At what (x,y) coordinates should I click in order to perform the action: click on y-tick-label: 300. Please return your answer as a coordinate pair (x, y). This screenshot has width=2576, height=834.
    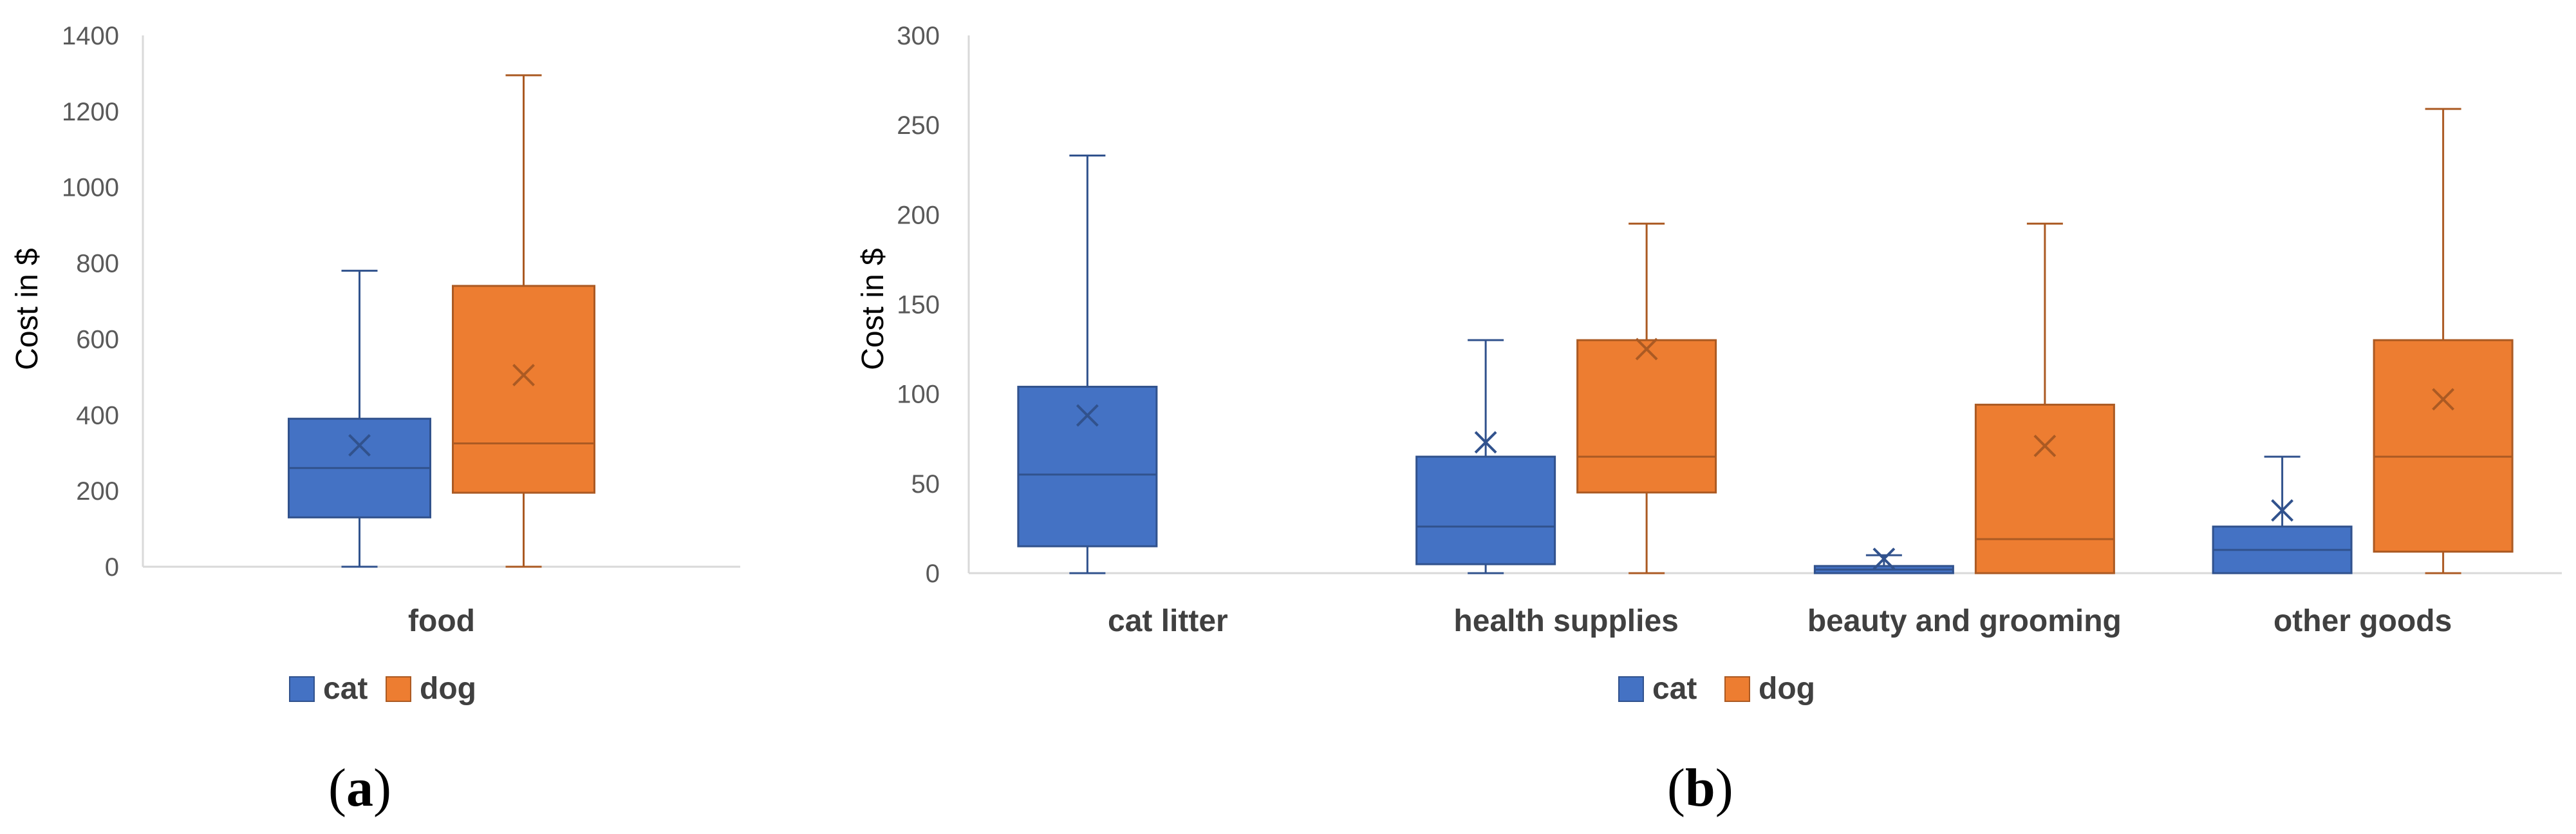
    Looking at the image, I should click on (918, 36).